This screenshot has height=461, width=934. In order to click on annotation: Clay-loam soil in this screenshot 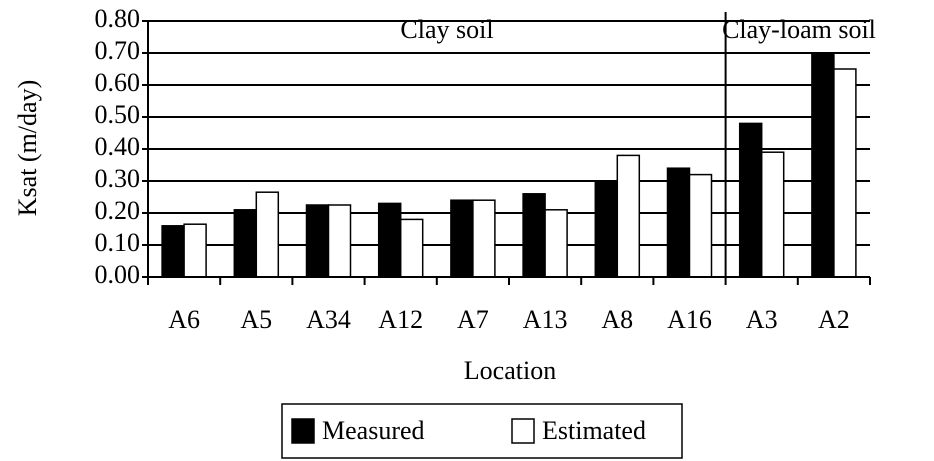, I will do `click(799, 29)`.